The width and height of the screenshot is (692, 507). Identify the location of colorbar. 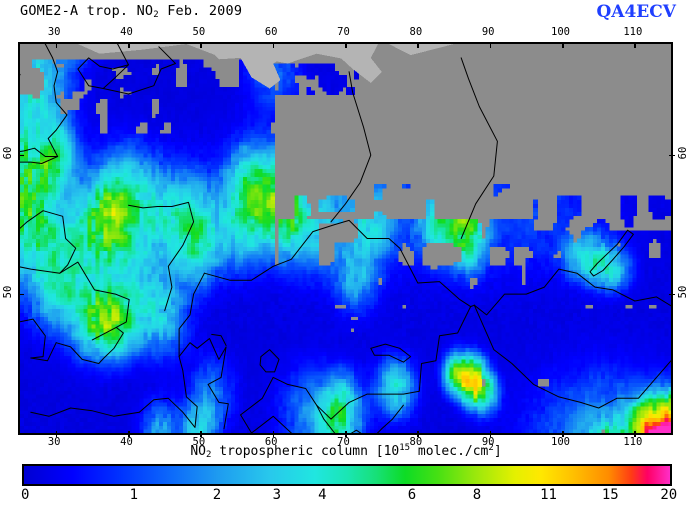
(347, 475).